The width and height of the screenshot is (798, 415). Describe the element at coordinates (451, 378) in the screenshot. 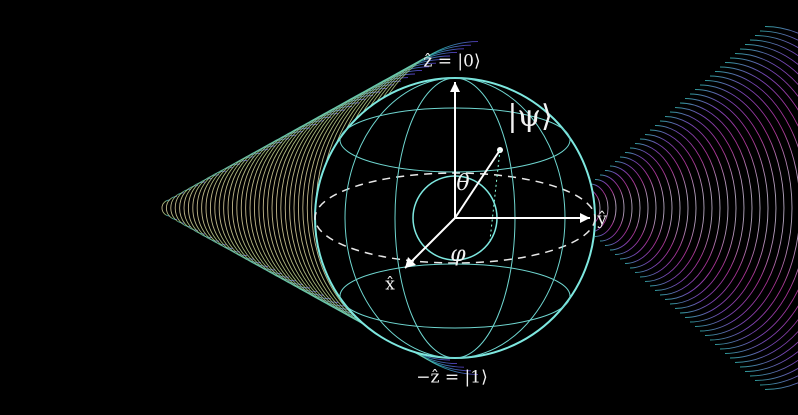

I see `label-z-bottom: −ẑ = |1⟩` at that location.